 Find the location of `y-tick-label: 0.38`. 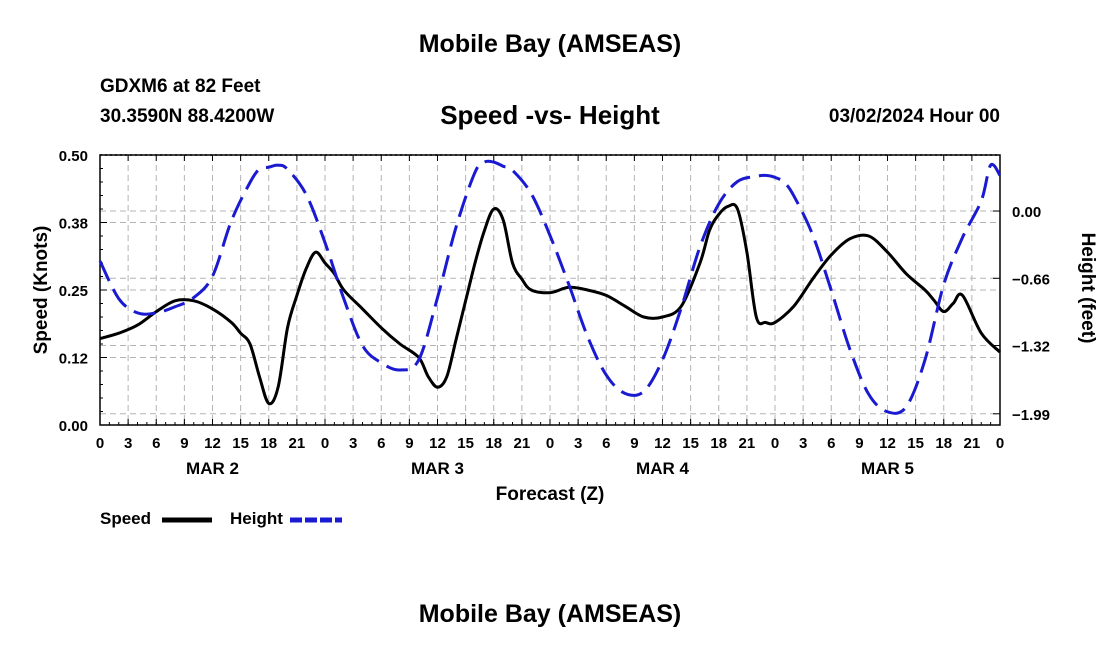

y-tick-label: 0.38 is located at coordinates (73, 224).